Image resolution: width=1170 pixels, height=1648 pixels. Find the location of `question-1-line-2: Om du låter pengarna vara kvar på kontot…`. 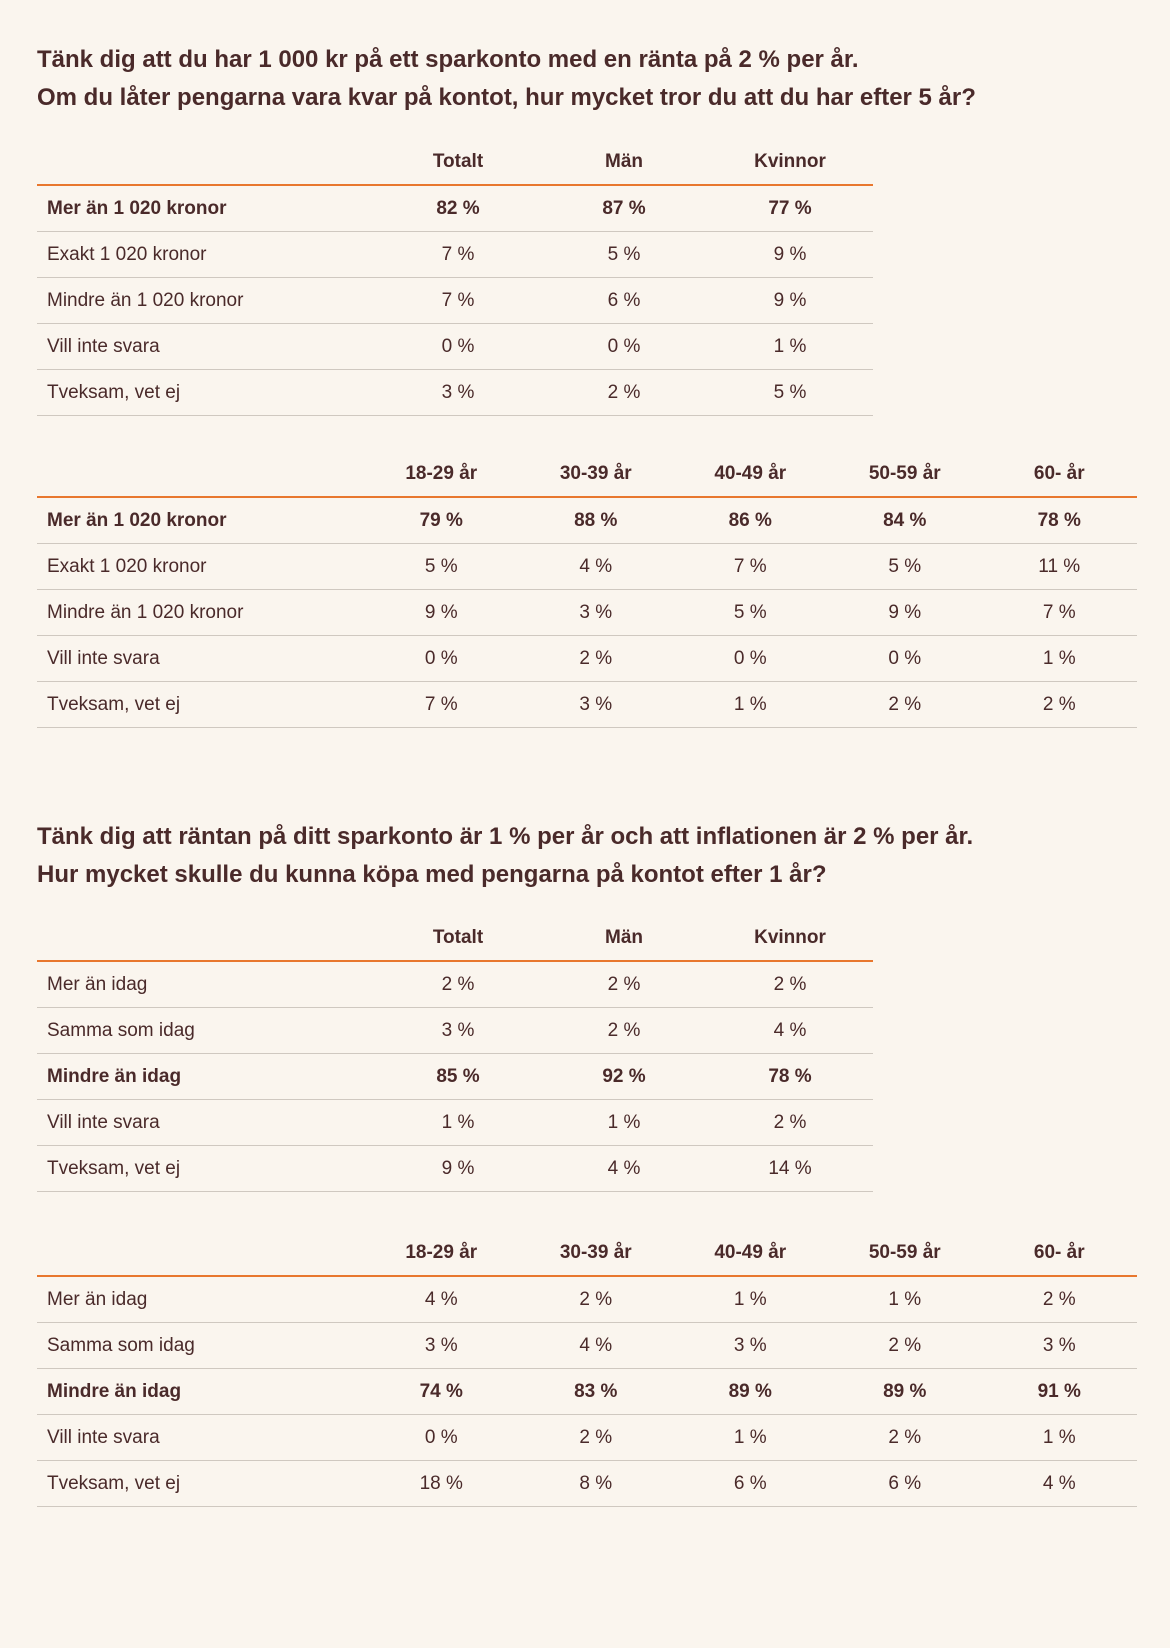

question-1-line-2: Om du låter pengarna vara kvar på kontot… is located at coordinates (506, 97).